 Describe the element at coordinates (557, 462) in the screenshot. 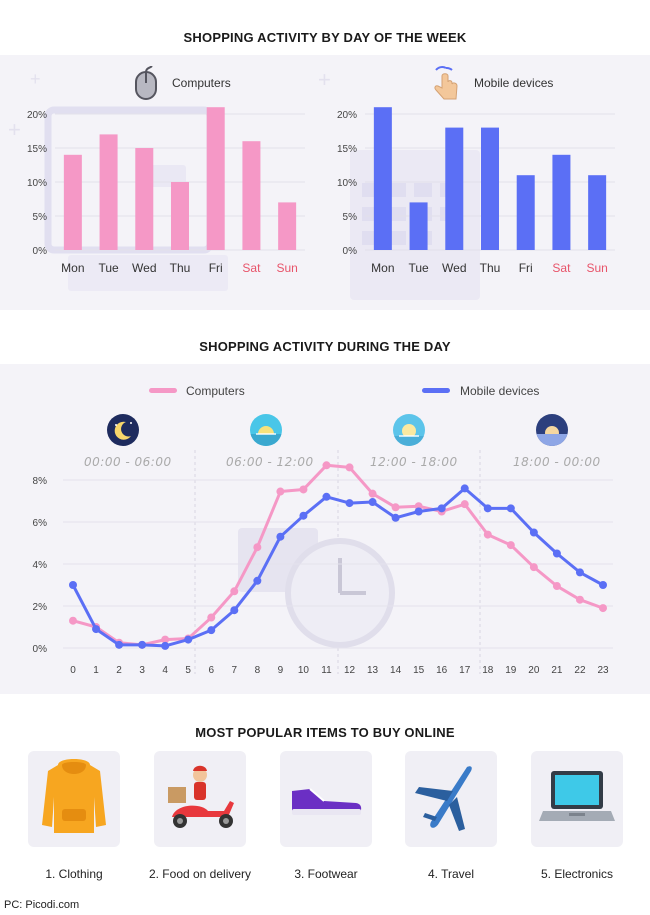

I see `period-label-evening: 18:00 - 00:00` at that location.